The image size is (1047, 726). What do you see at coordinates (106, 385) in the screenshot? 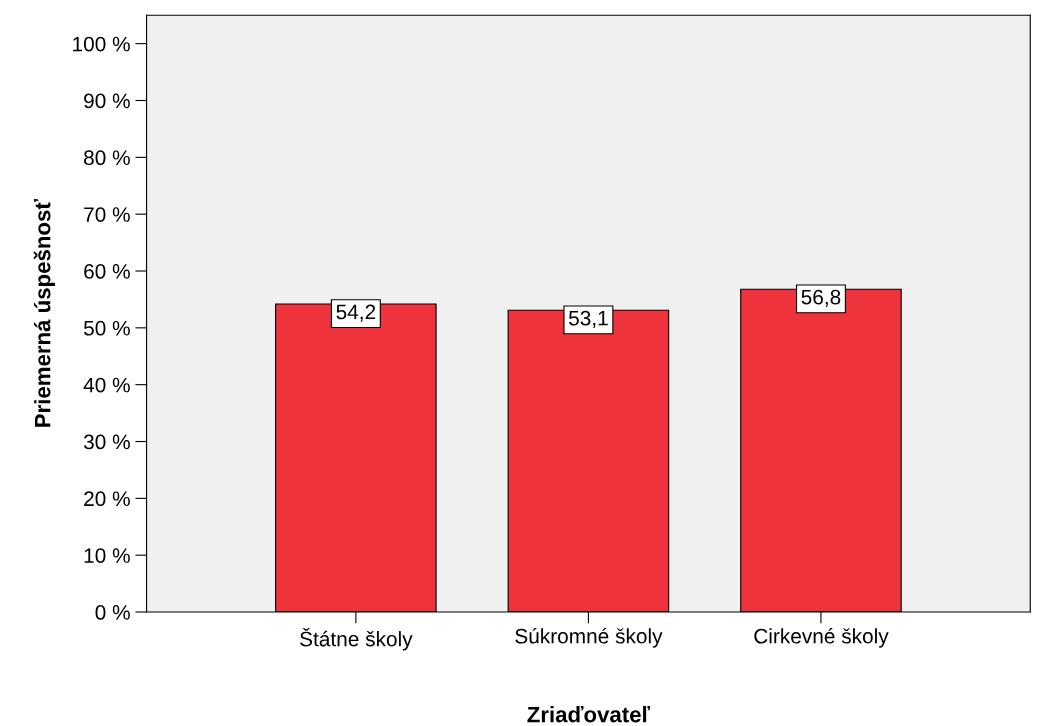
I see `y-tick-label: 40 %` at bounding box center [106, 385].